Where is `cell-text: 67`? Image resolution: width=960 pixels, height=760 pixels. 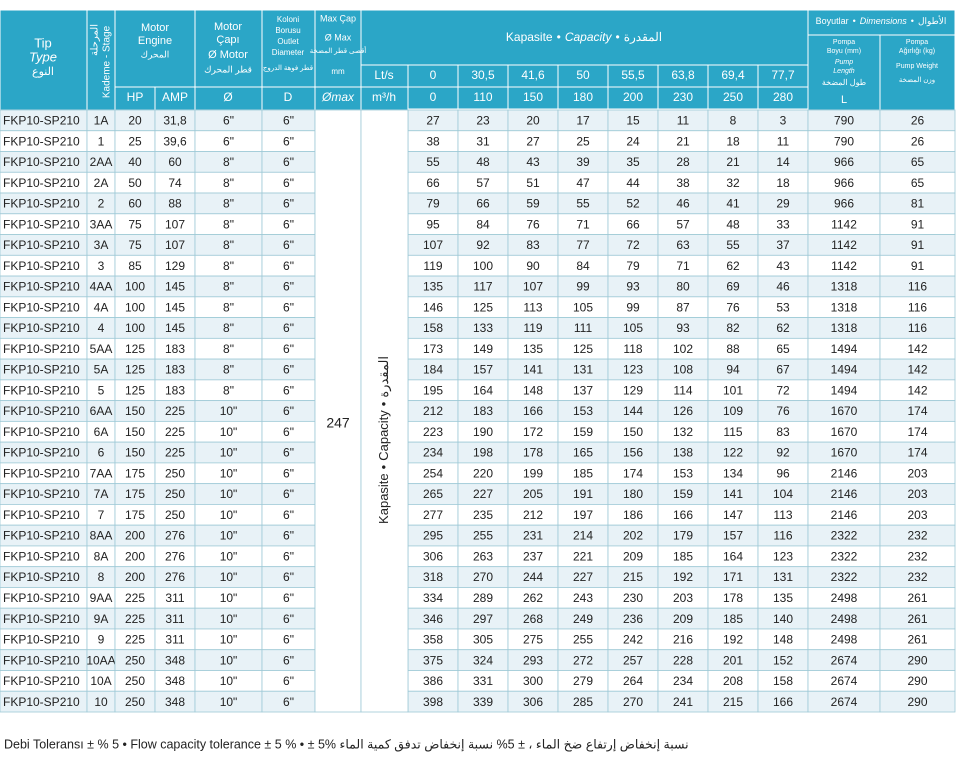
cell-text: 67 is located at coordinates (783, 370).